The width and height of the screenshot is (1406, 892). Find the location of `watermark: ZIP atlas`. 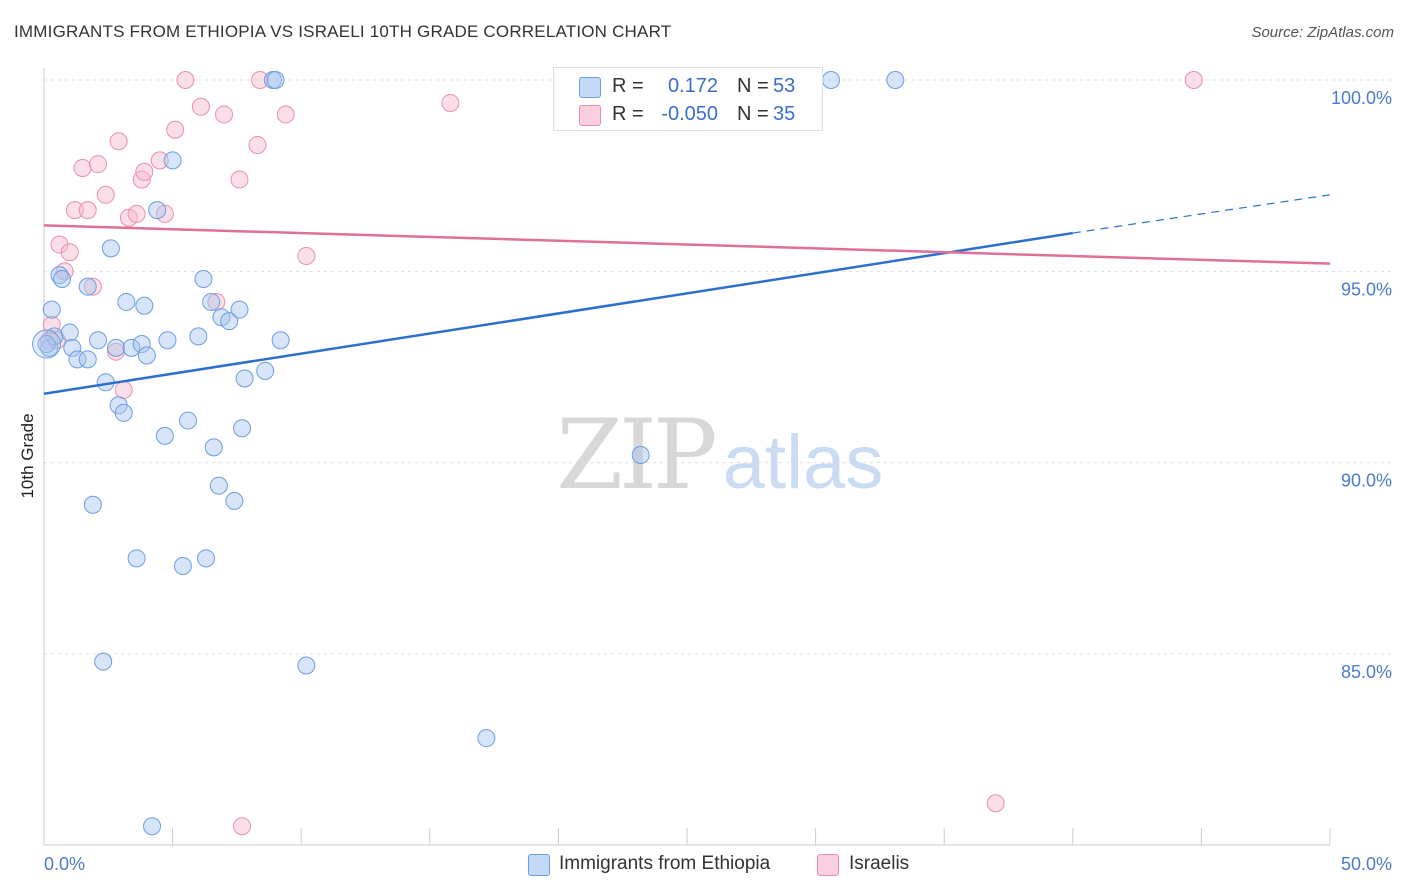

watermark: ZIP atlas is located at coordinates (719, 455).